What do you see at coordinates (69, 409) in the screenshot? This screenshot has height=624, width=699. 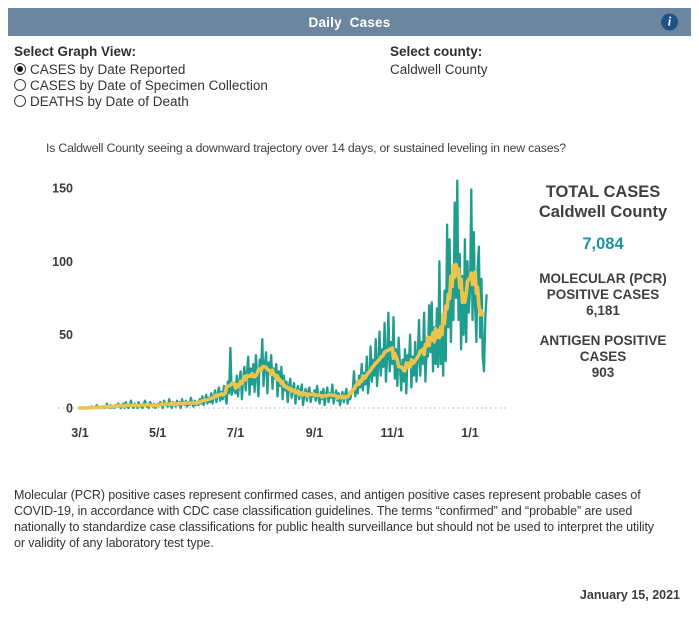 I see `y-tick-label: 0` at bounding box center [69, 409].